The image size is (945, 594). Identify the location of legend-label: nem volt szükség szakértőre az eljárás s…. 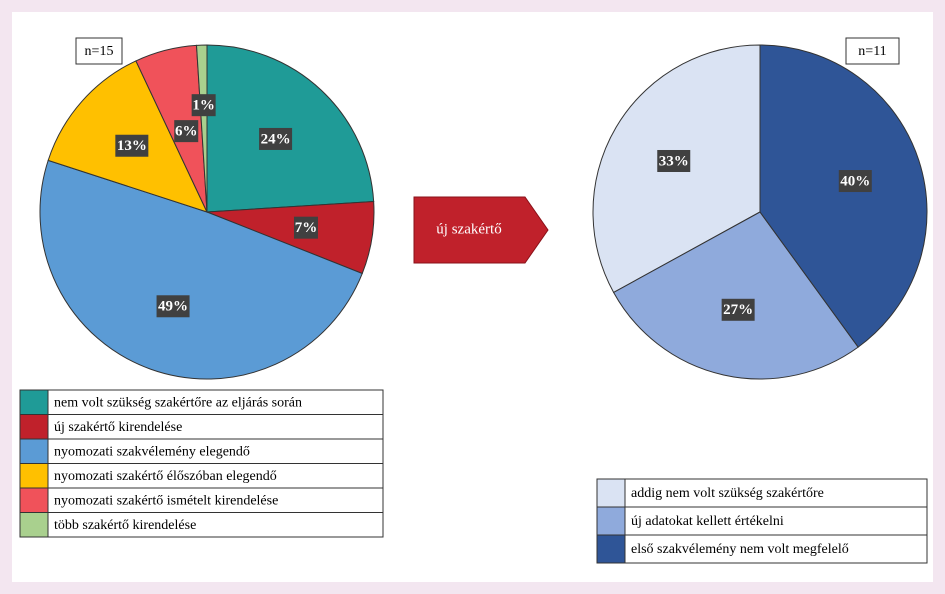
(178, 402).